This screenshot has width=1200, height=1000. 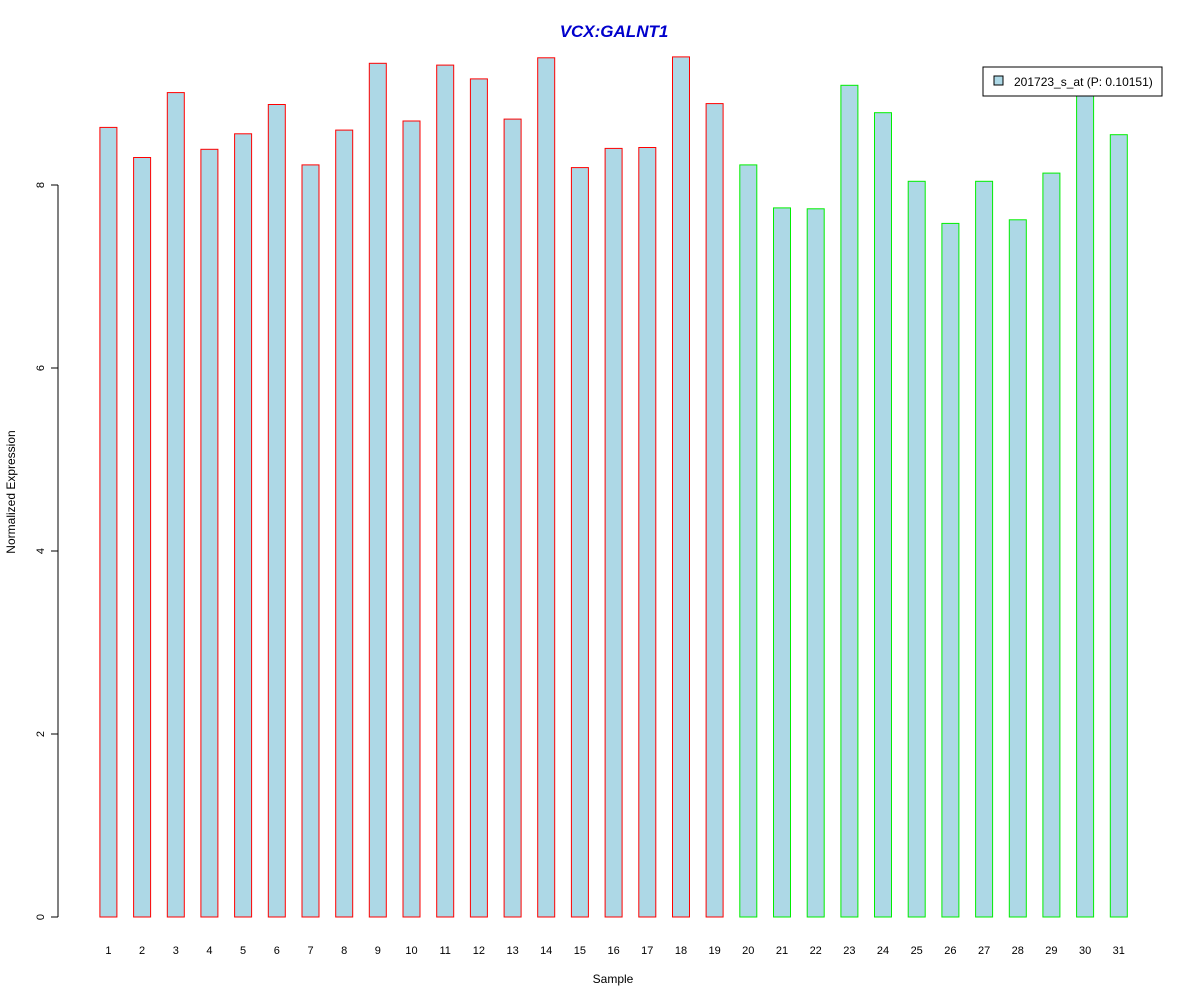 I want to click on x-tick-label: 1, so click(x=108, y=951).